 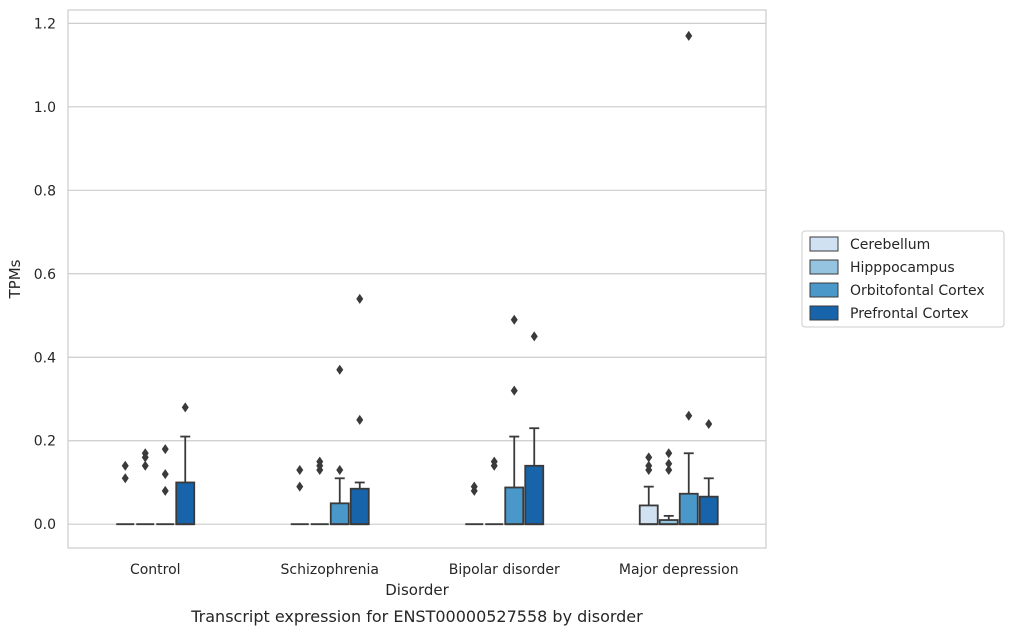 I want to click on legend-label: Cerebellum, so click(x=890, y=245).